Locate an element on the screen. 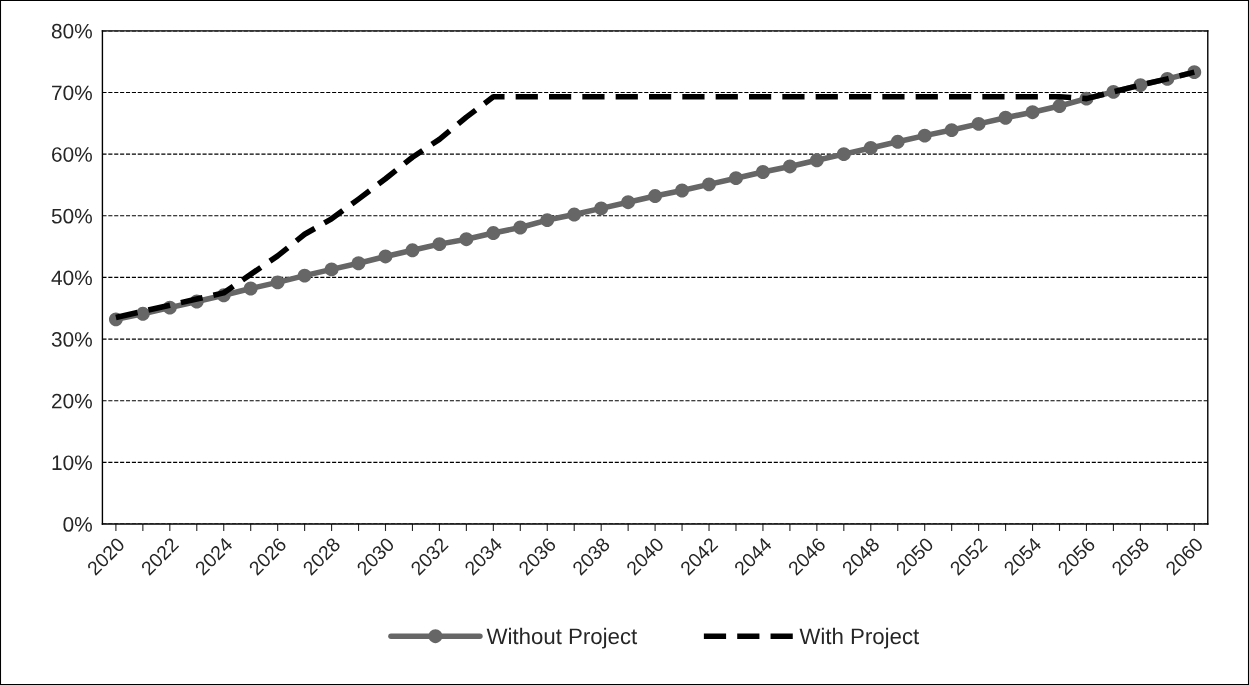  y-tick-label: 0% is located at coordinates (77, 524).